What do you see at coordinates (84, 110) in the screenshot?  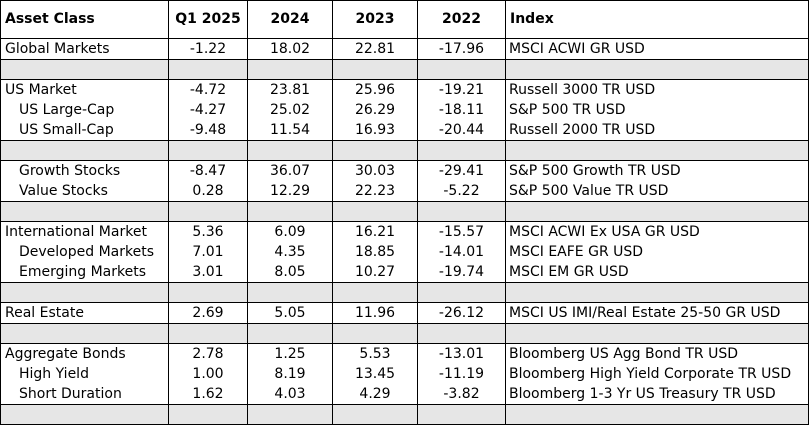 I see `asset-class-cell: US Large-Cap` at bounding box center [84, 110].